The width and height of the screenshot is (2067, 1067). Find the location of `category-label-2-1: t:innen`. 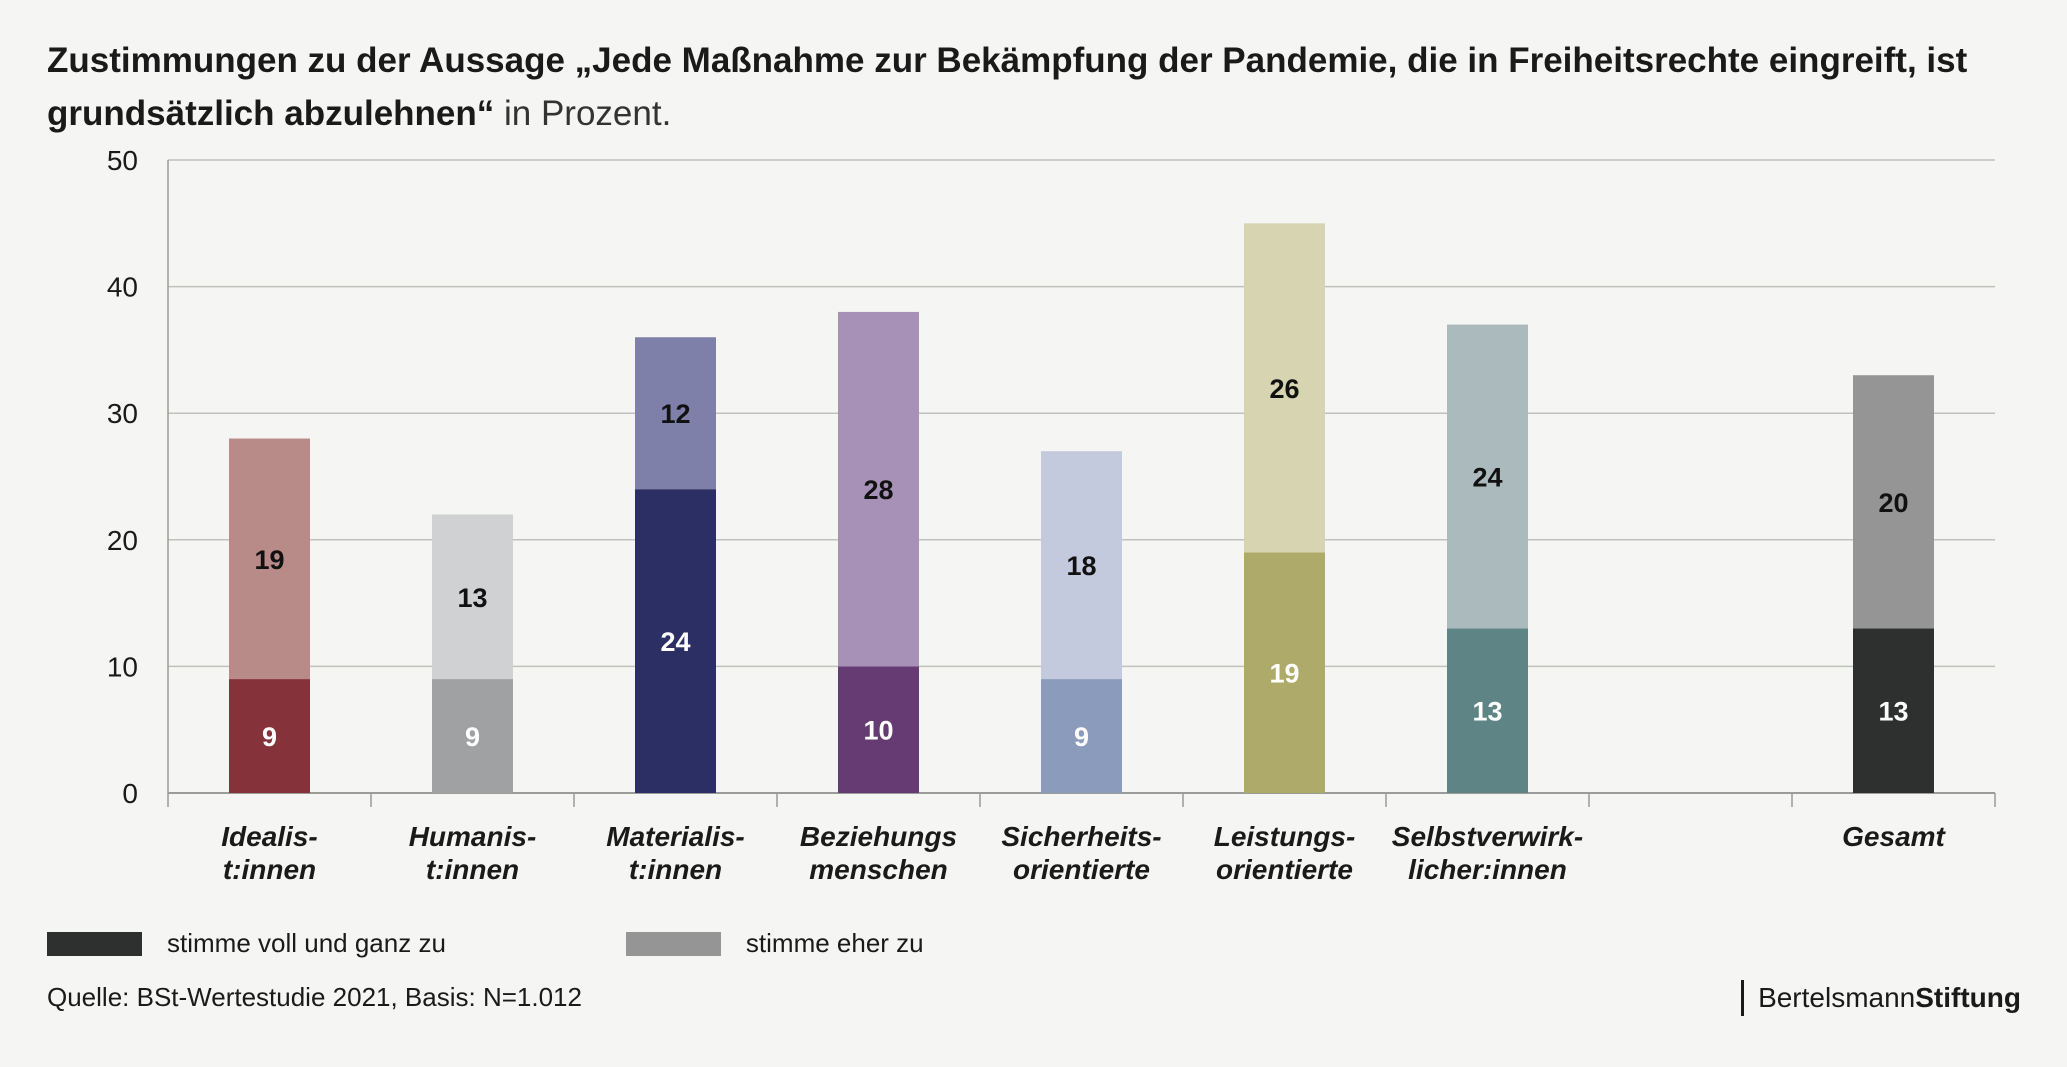

category-label-2-1: t:innen is located at coordinates (675, 869).